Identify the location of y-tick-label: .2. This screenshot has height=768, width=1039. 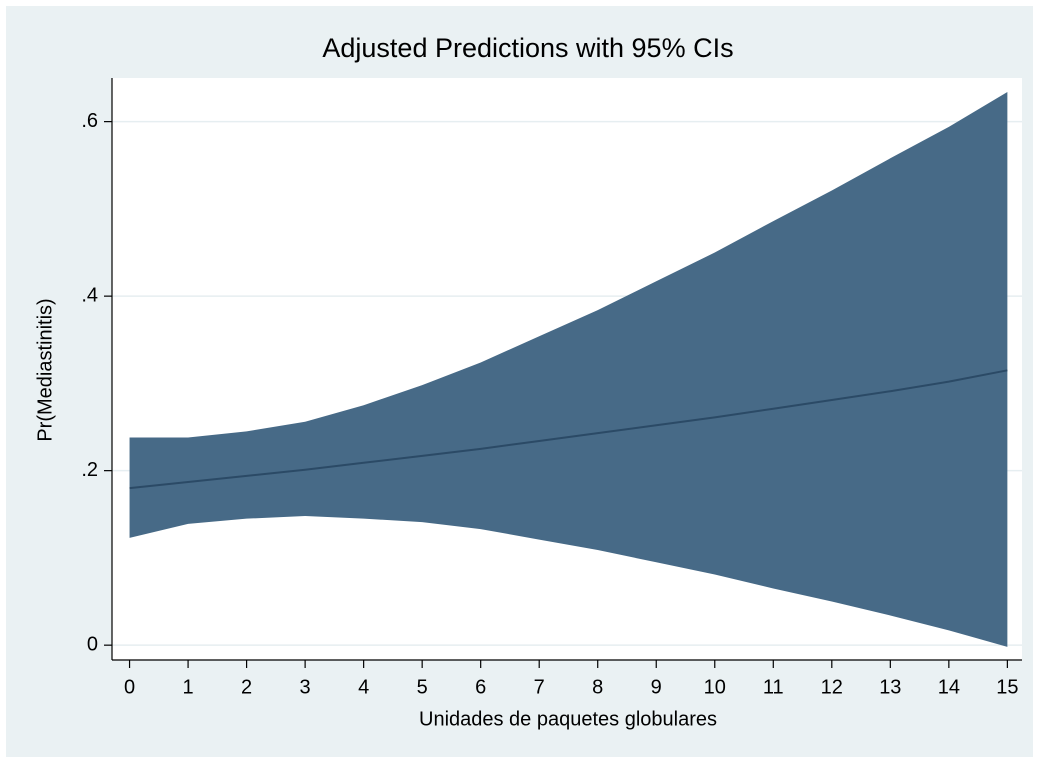
(89, 470).